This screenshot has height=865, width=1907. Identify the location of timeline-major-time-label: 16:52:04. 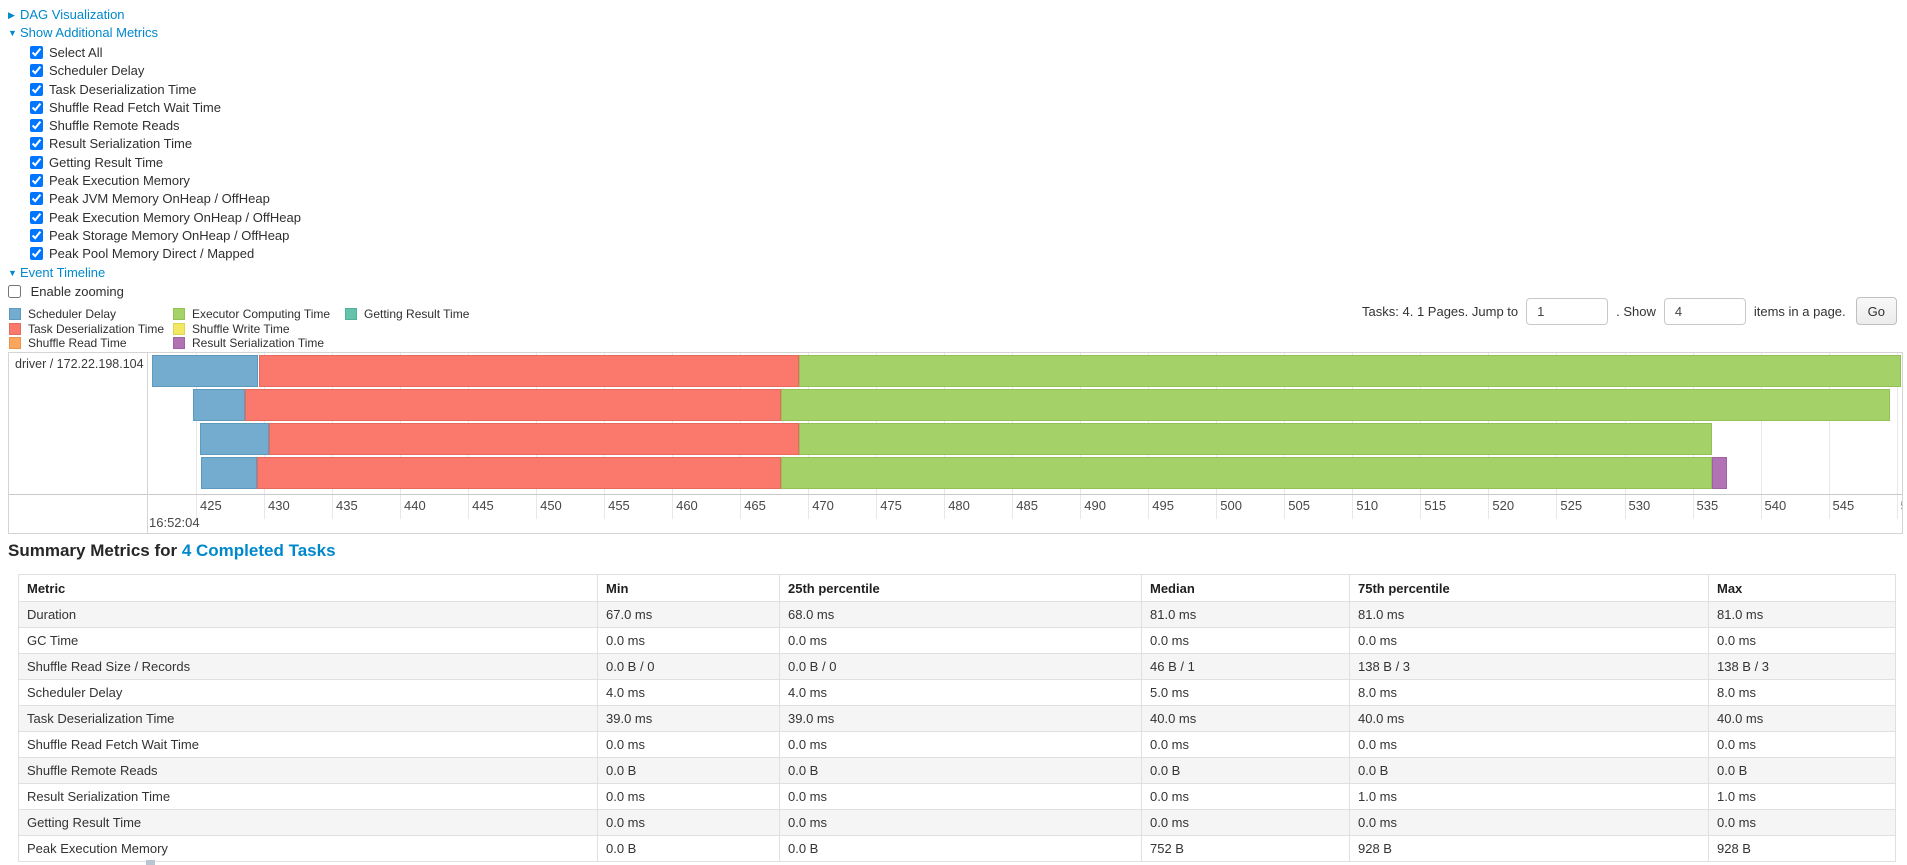
(174, 522).